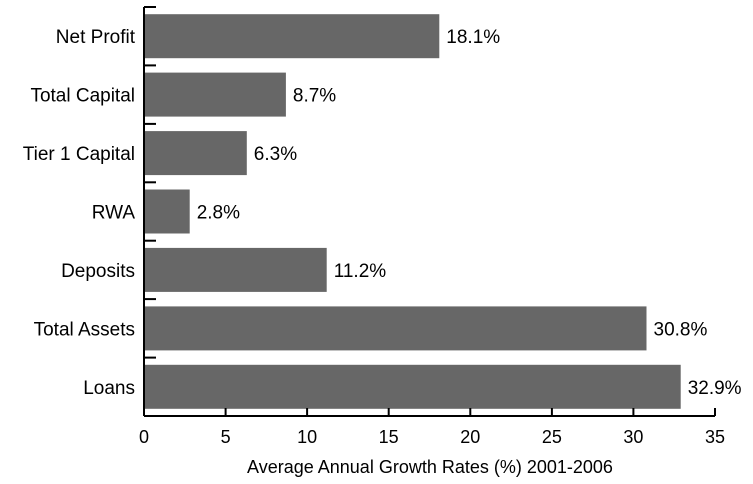 The width and height of the screenshot is (753, 484). Describe the element at coordinates (292, 36) in the screenshot. I see `bar-net-profit` at that location.